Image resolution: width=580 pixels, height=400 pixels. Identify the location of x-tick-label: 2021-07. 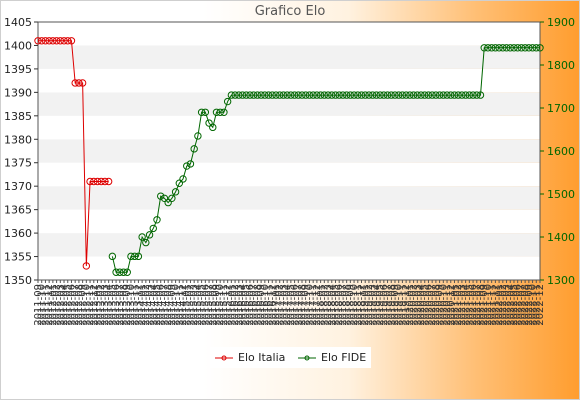
(477, 305).